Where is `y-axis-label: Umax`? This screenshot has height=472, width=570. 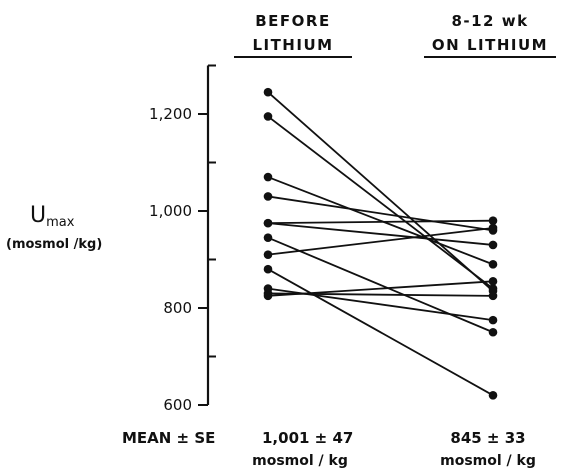
y-axis-label: Umax is located at coordinates (52, 216).